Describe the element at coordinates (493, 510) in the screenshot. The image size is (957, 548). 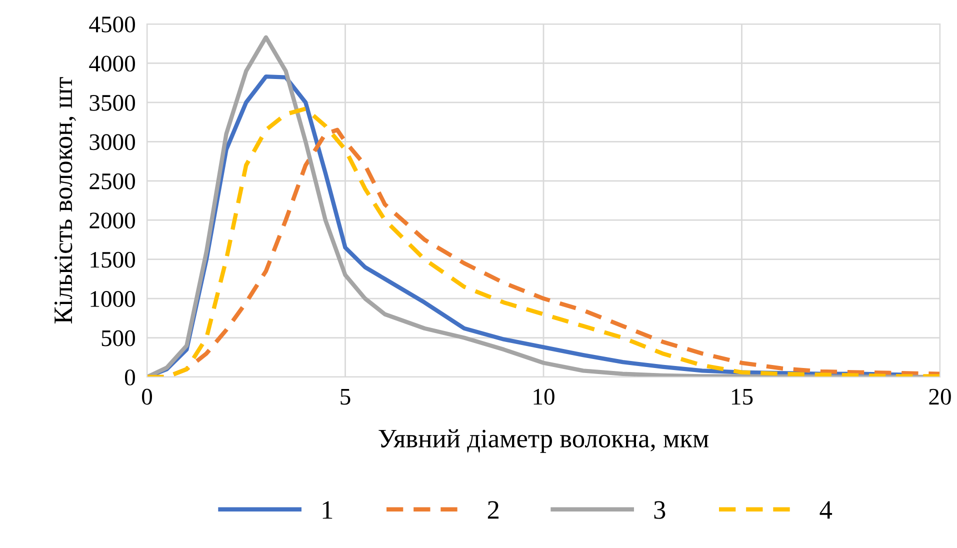
I see `legend-label: 2` at that location.